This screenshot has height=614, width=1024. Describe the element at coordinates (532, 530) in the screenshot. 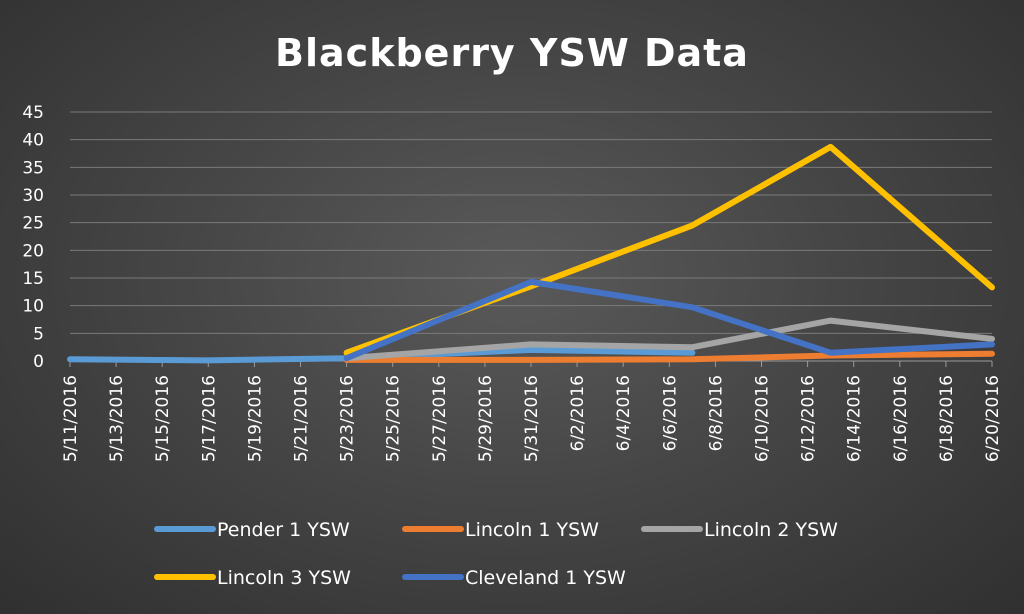

I see `legend-label: Lincoln 1 YSW` at that location.